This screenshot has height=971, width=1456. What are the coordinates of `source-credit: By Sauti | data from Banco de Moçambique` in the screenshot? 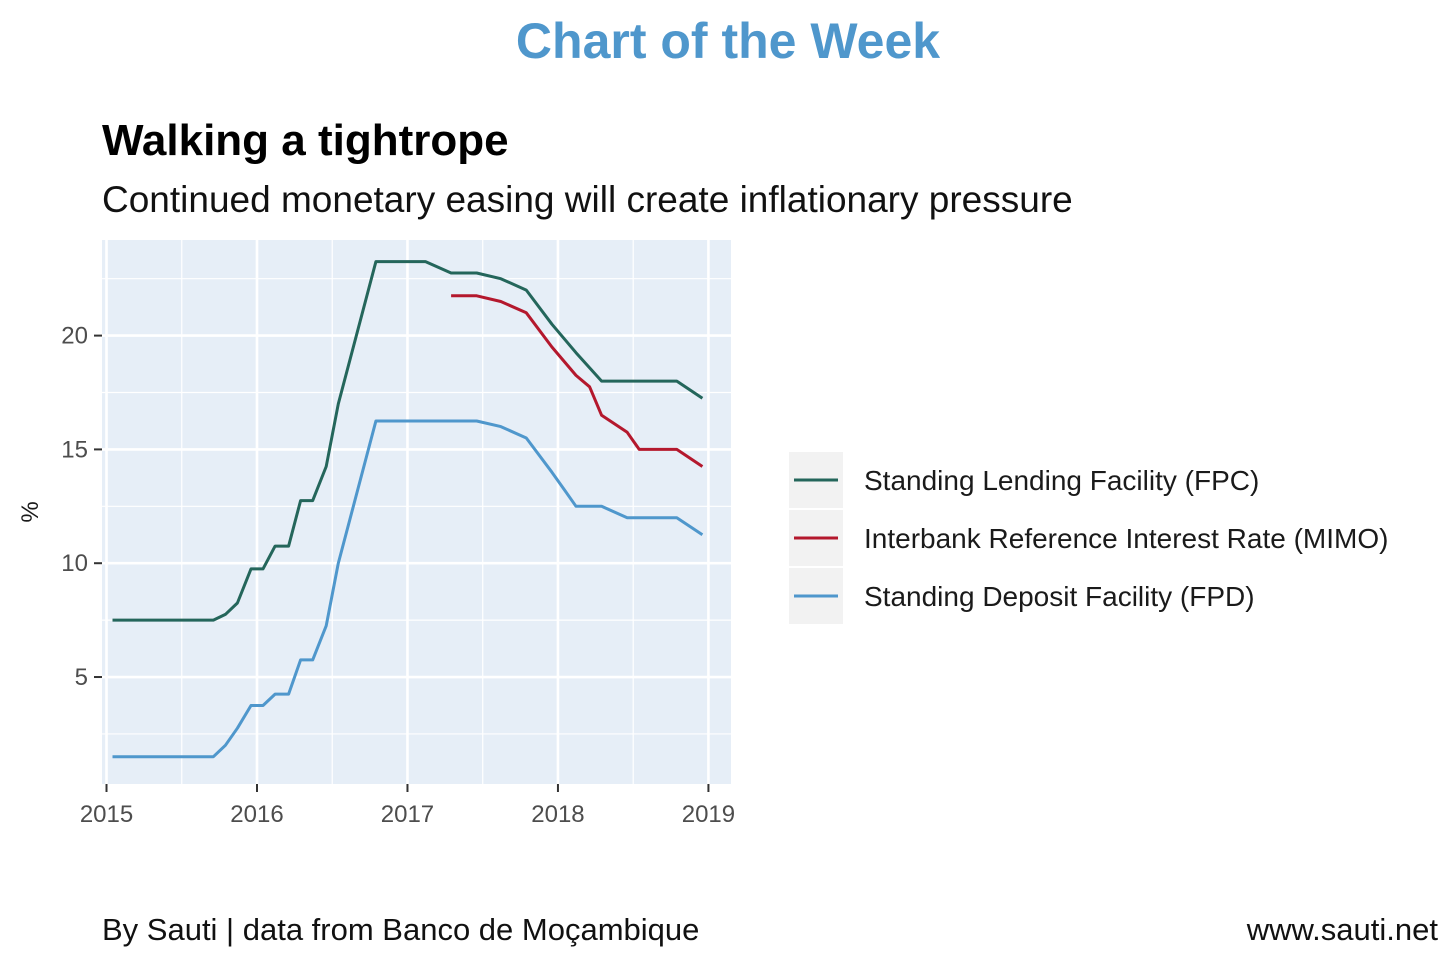 It's located at (401, 929).